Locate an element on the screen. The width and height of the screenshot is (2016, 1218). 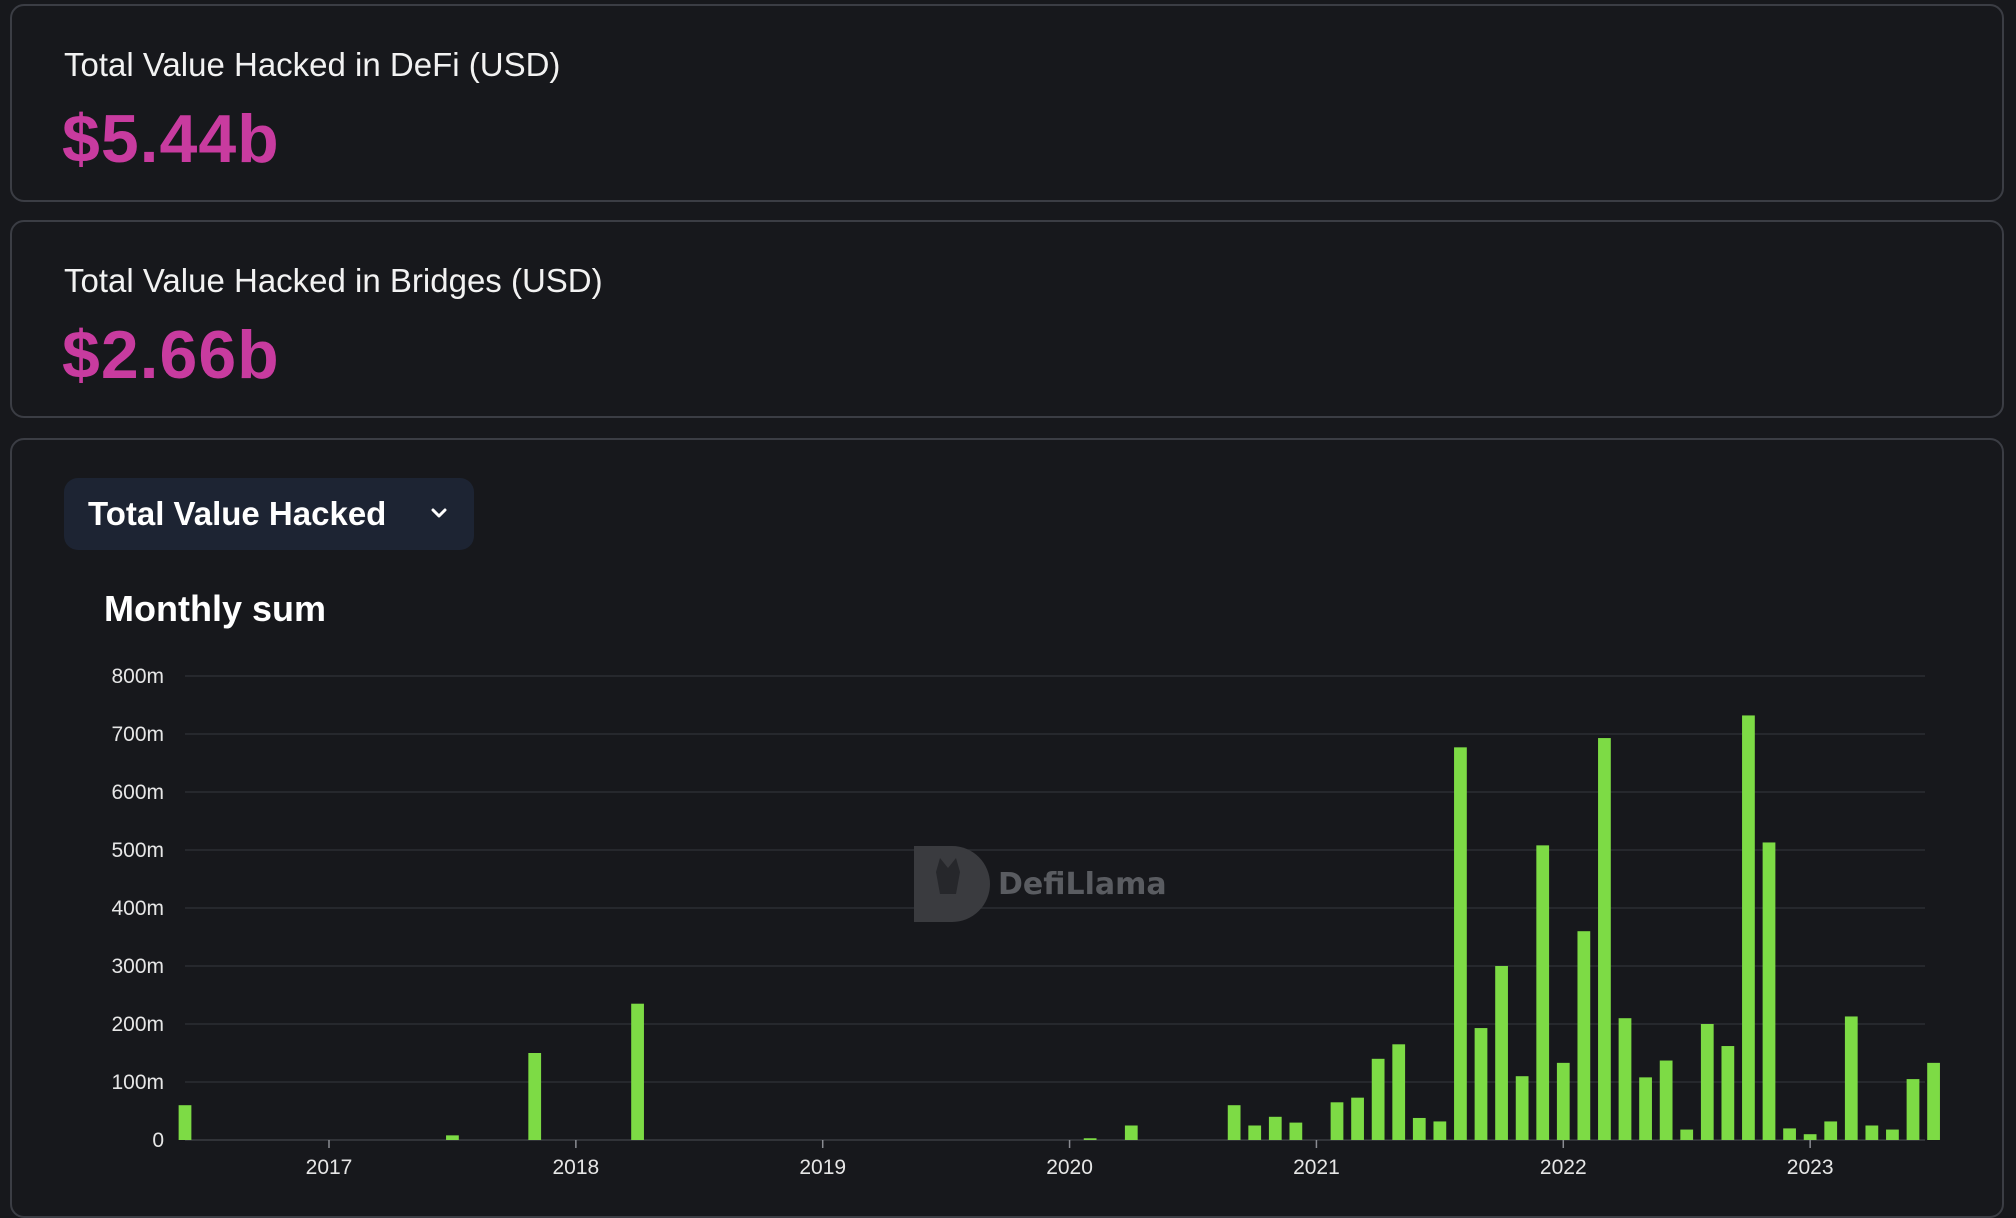
x-tick-label: 2020 is located at coordinates (1069, 1167).